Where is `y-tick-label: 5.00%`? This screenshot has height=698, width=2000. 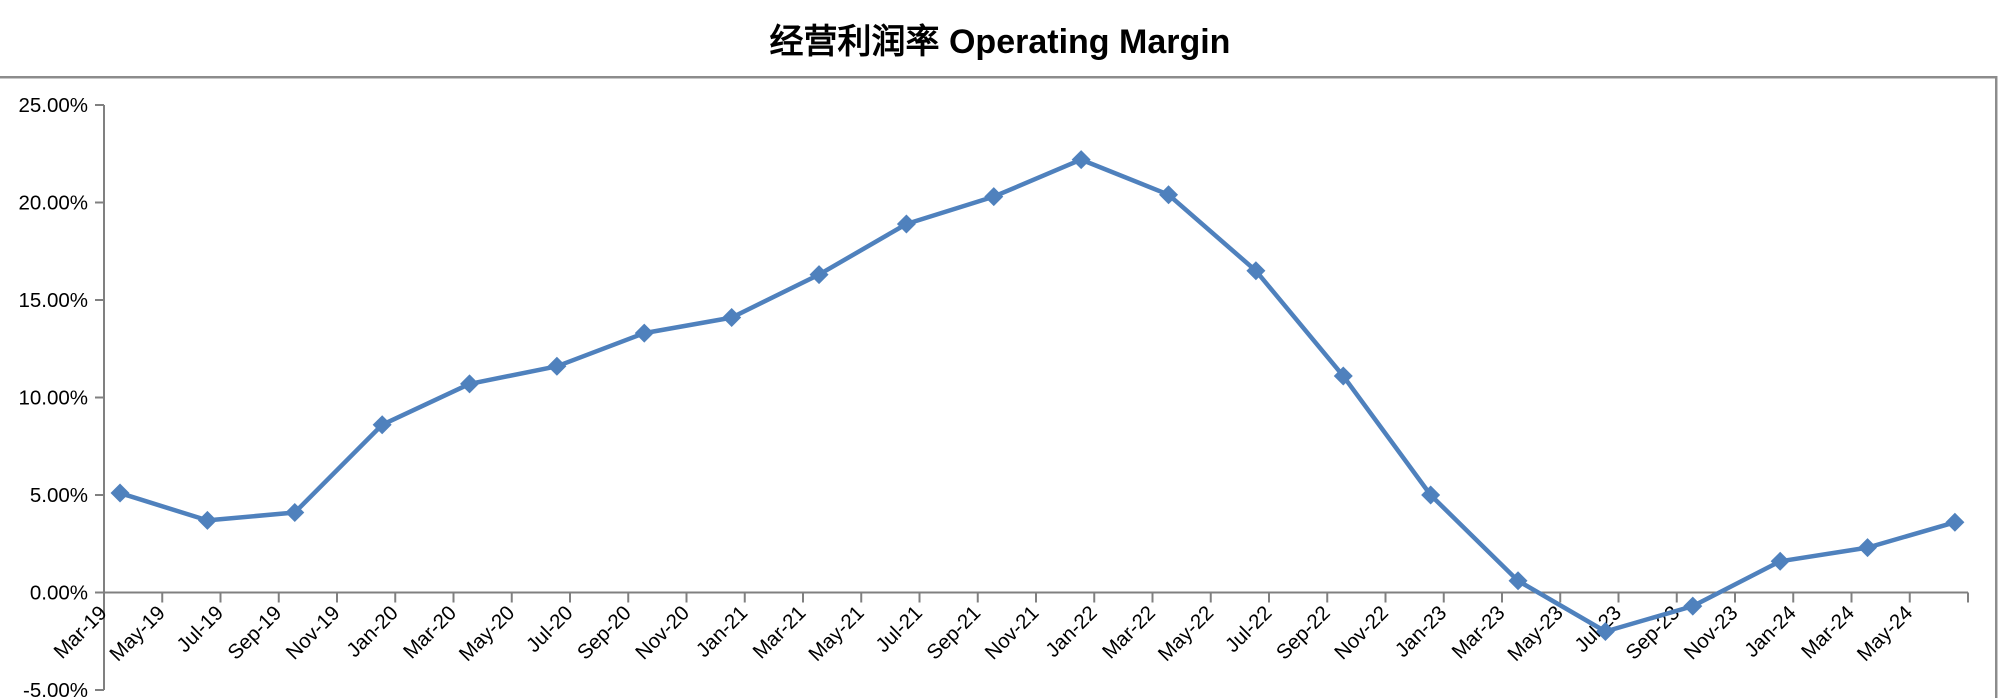
y-tick-label: 5.00% is located at coordinates (59, 495).